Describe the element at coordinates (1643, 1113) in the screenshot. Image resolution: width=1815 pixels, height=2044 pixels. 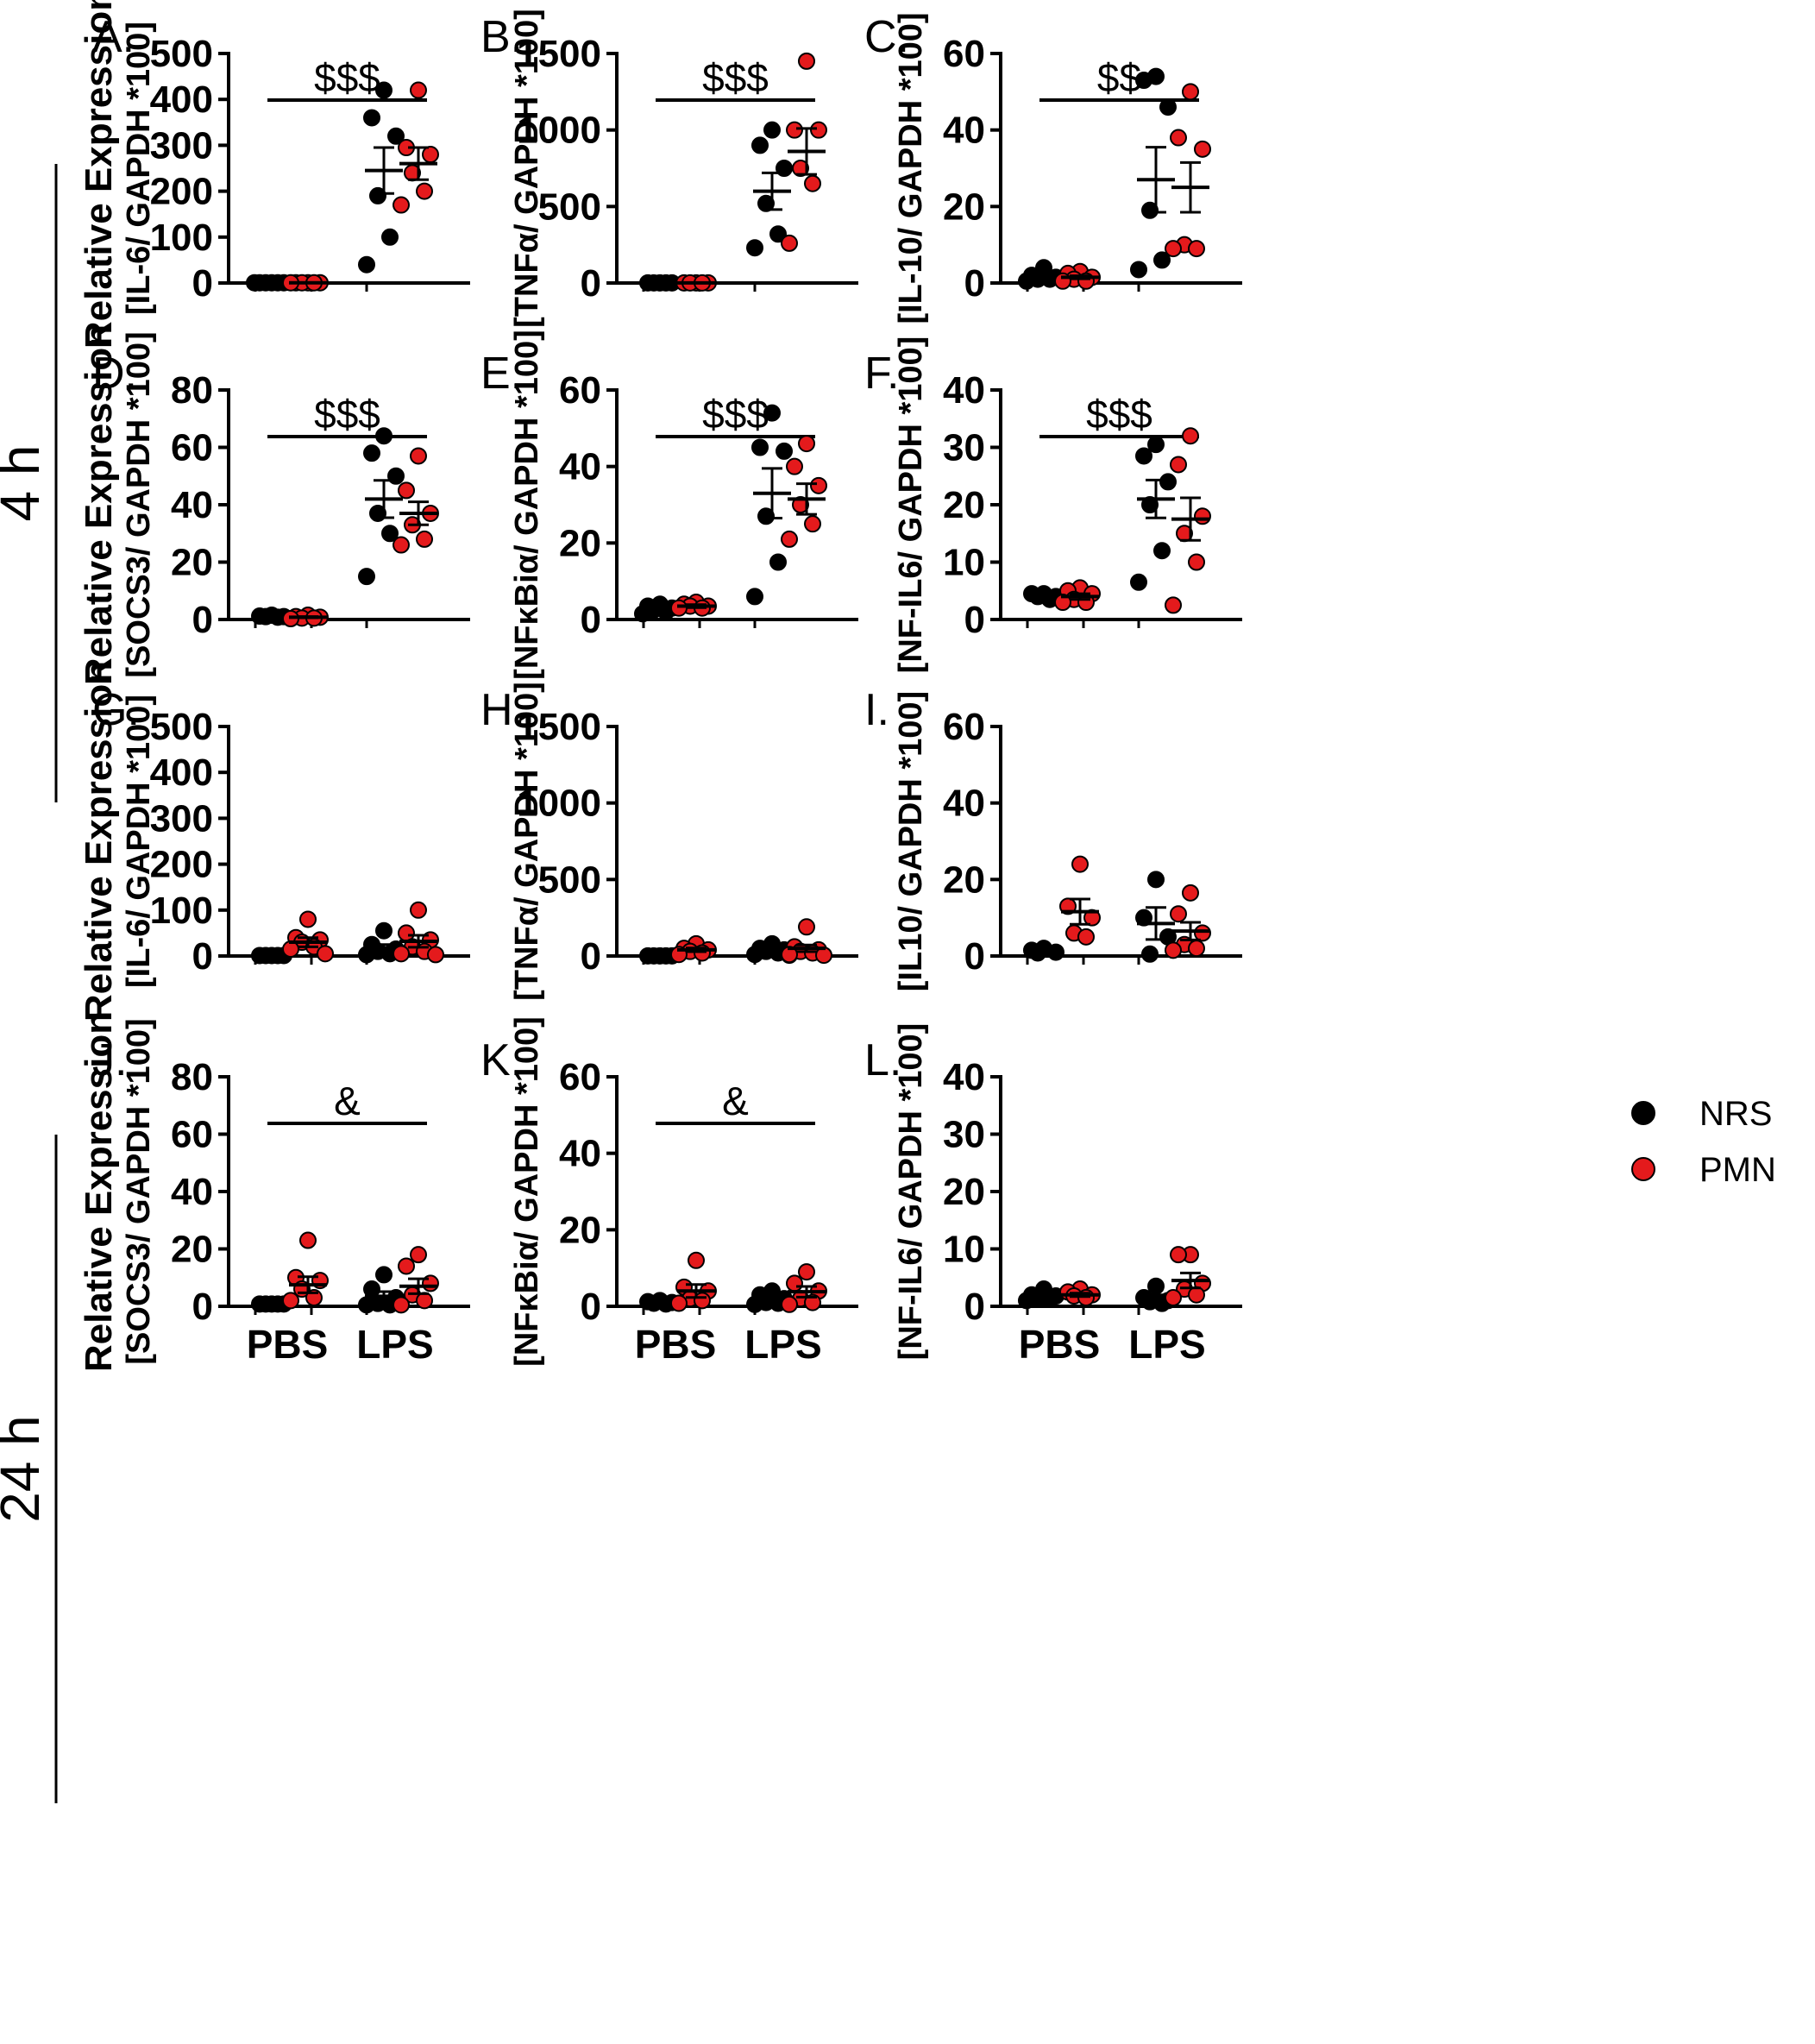
I see `legend-marker-nrs` at that location.